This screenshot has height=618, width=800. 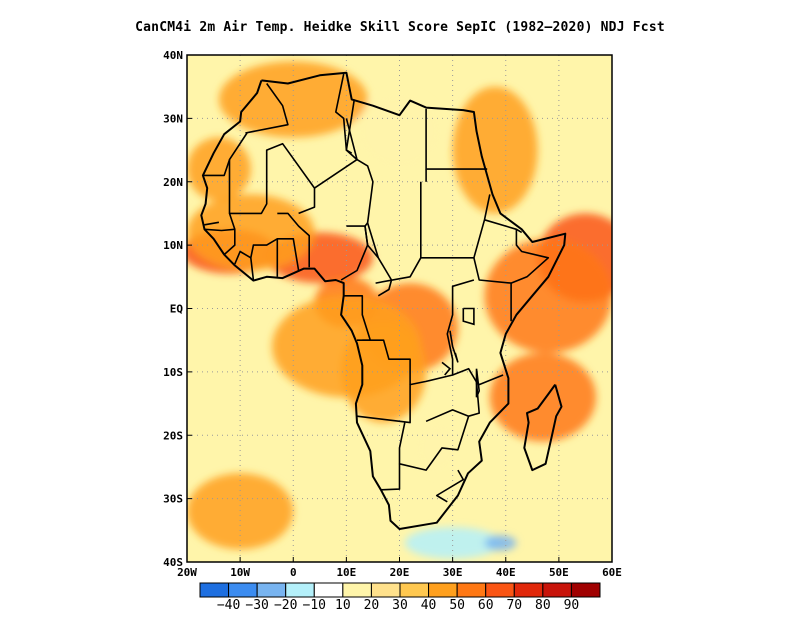 I want to click on y-tick-label: 20S, so click(x=173, y=435).